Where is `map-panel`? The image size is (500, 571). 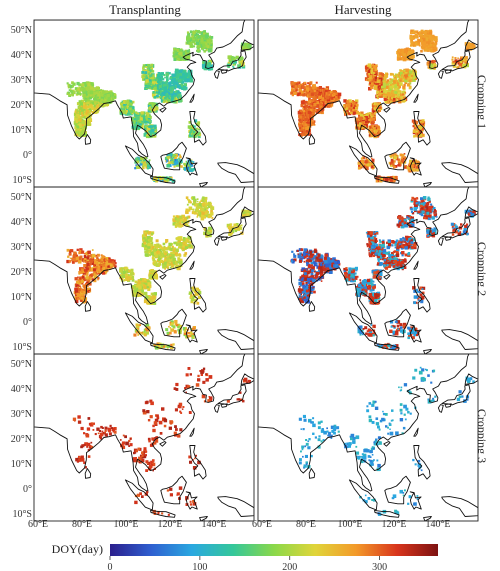
map-panel is located at coordinates (144, 103).